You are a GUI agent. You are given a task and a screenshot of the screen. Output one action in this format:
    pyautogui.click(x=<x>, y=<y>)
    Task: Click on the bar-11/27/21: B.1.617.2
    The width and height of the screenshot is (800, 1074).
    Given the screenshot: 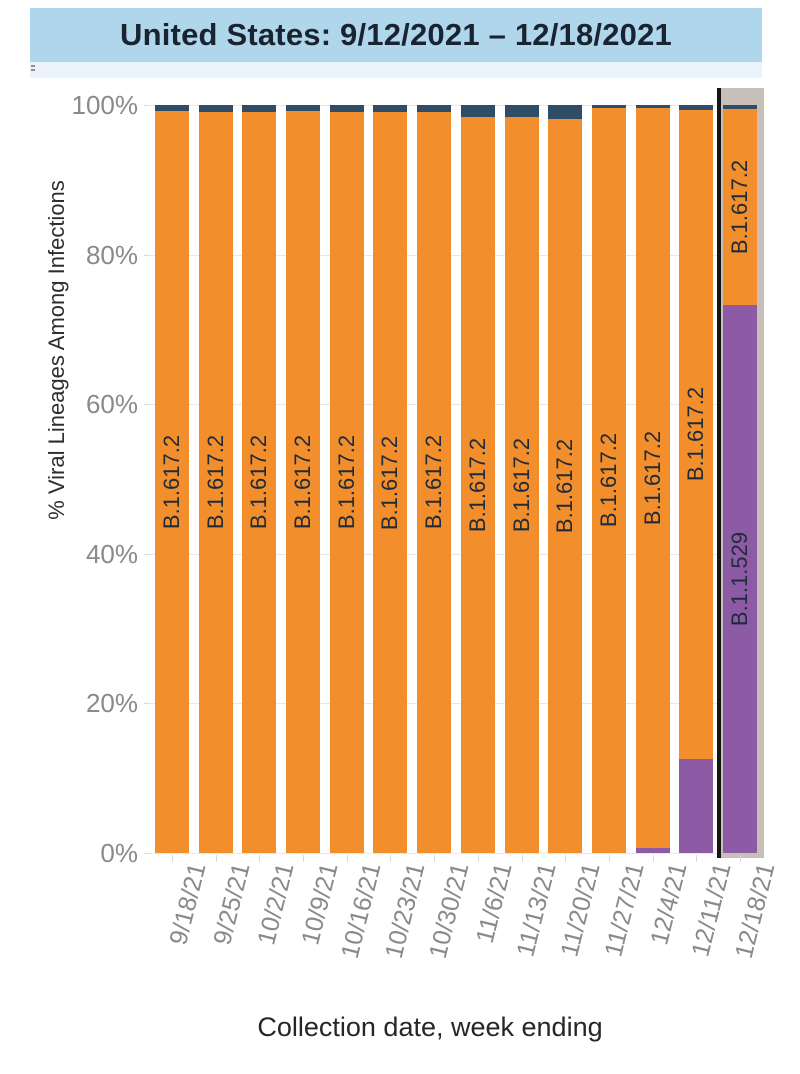 What is the action you would take?
    pyautogui.click(x=609, y=479)
    